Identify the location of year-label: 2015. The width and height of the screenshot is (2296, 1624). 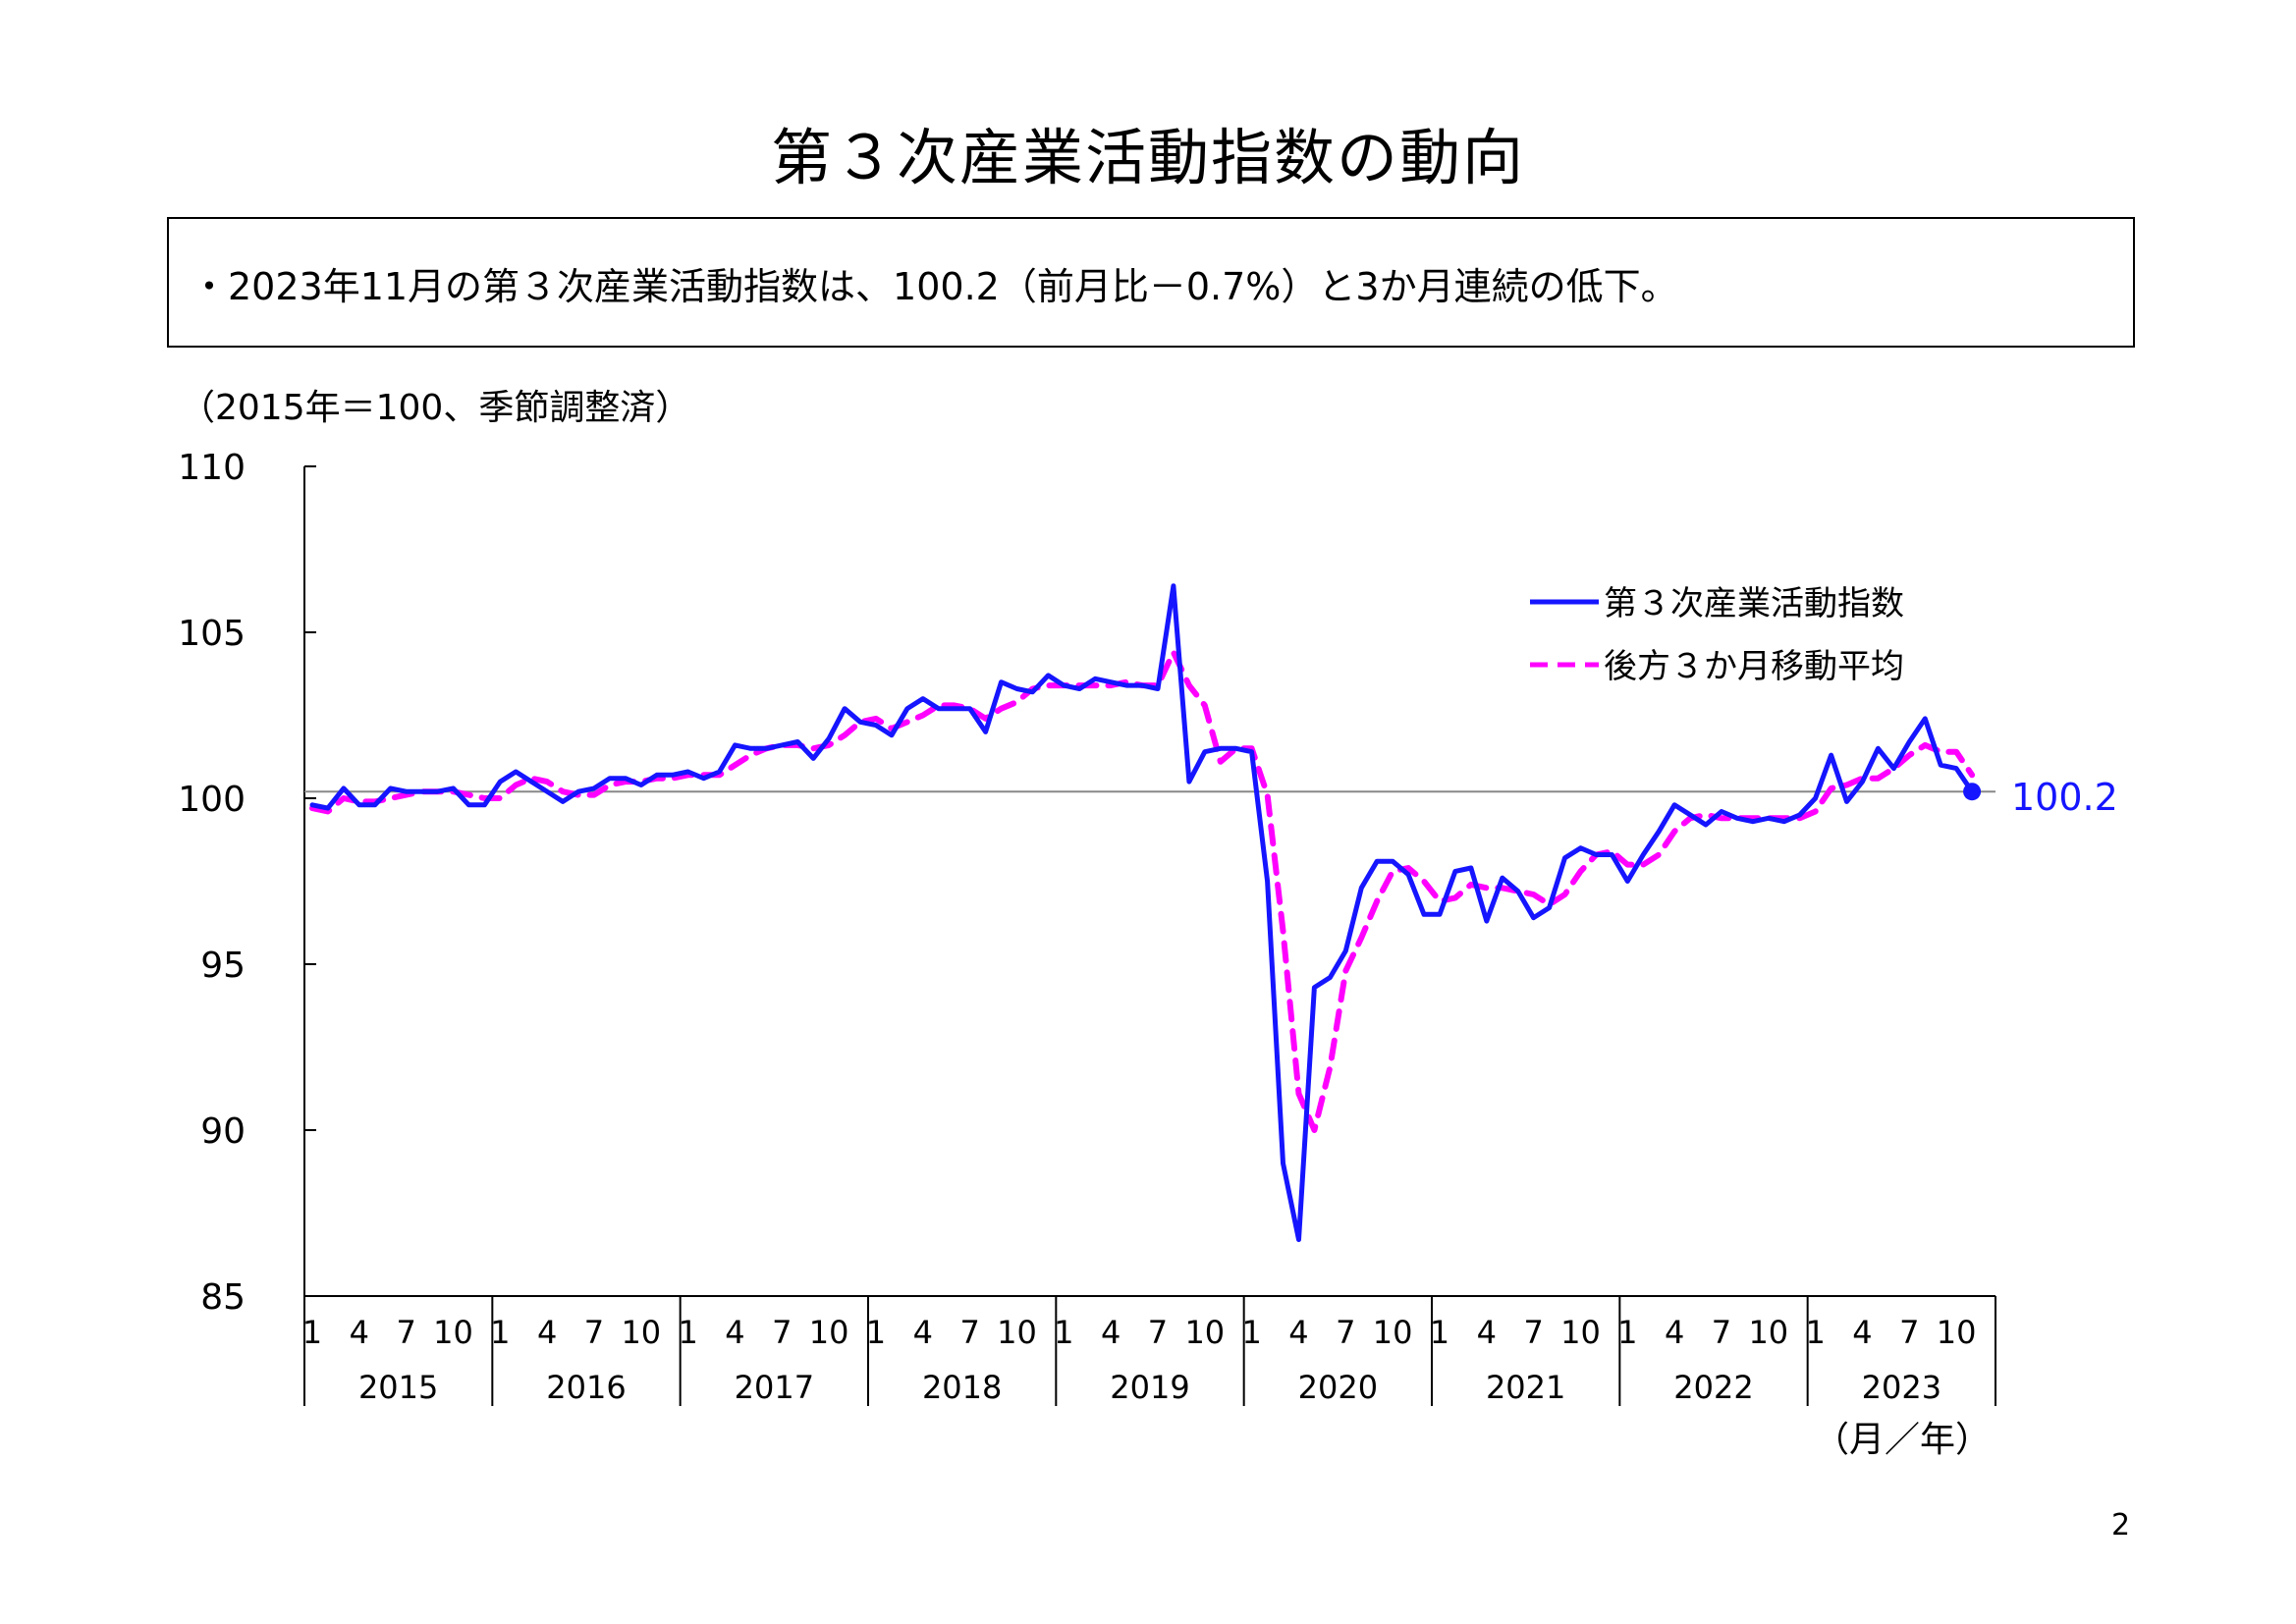
(398, 1387).